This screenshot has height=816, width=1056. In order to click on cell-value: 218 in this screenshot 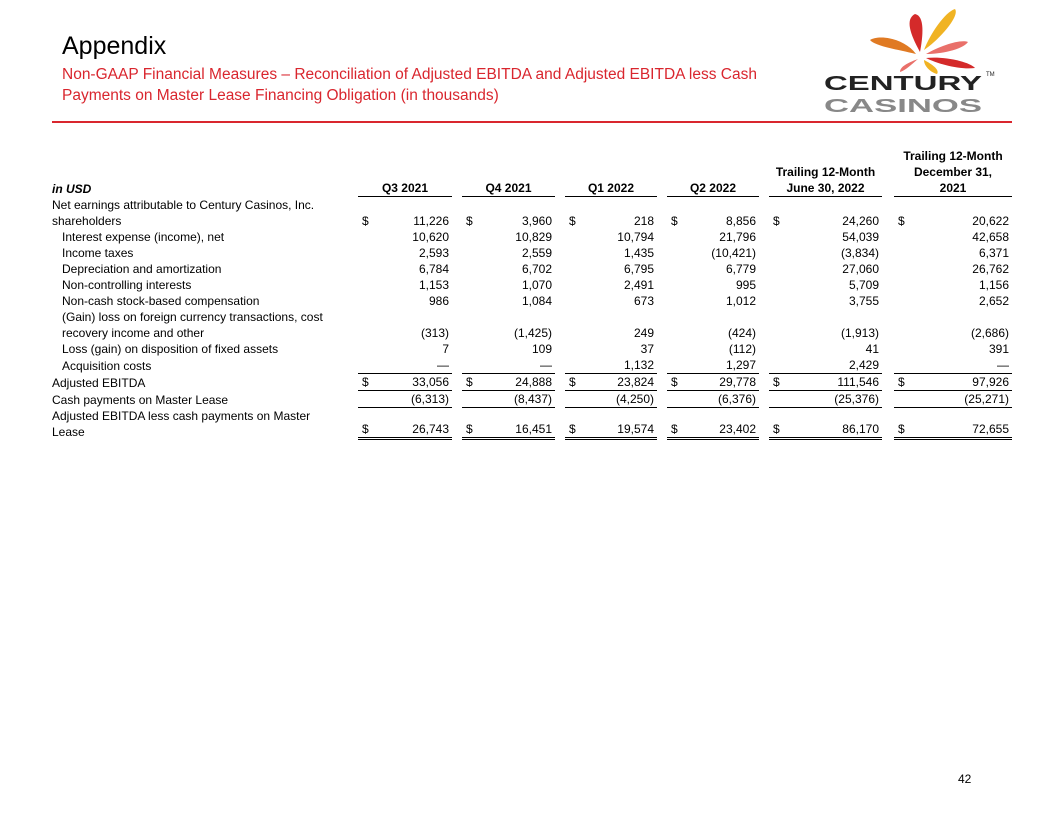, I will do `click(643, 221)`.